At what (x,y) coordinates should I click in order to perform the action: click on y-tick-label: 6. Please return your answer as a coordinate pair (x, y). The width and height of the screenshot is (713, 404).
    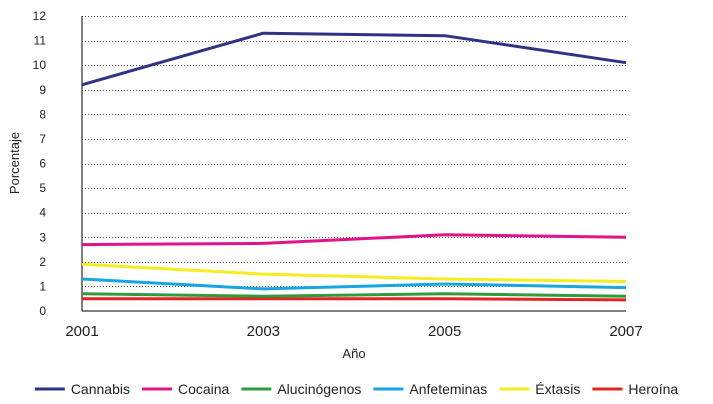
    Looking at the image, I should click on (42, 164).